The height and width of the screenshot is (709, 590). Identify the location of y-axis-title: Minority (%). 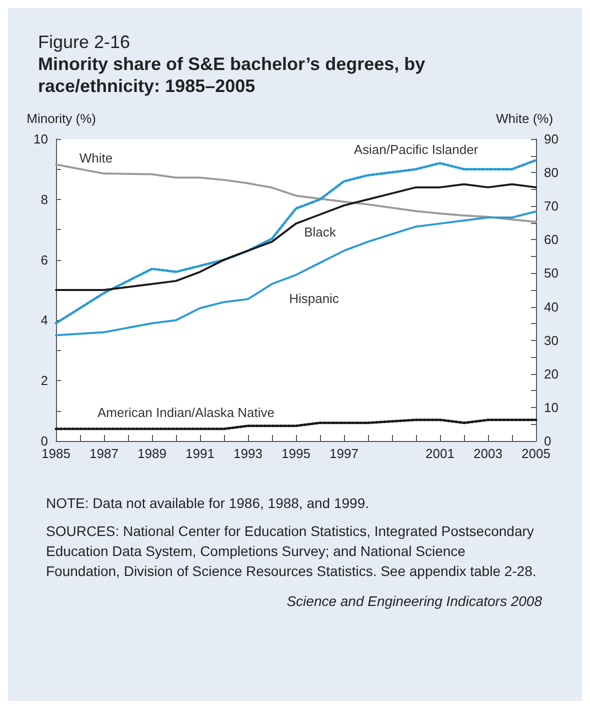
(61, 118).